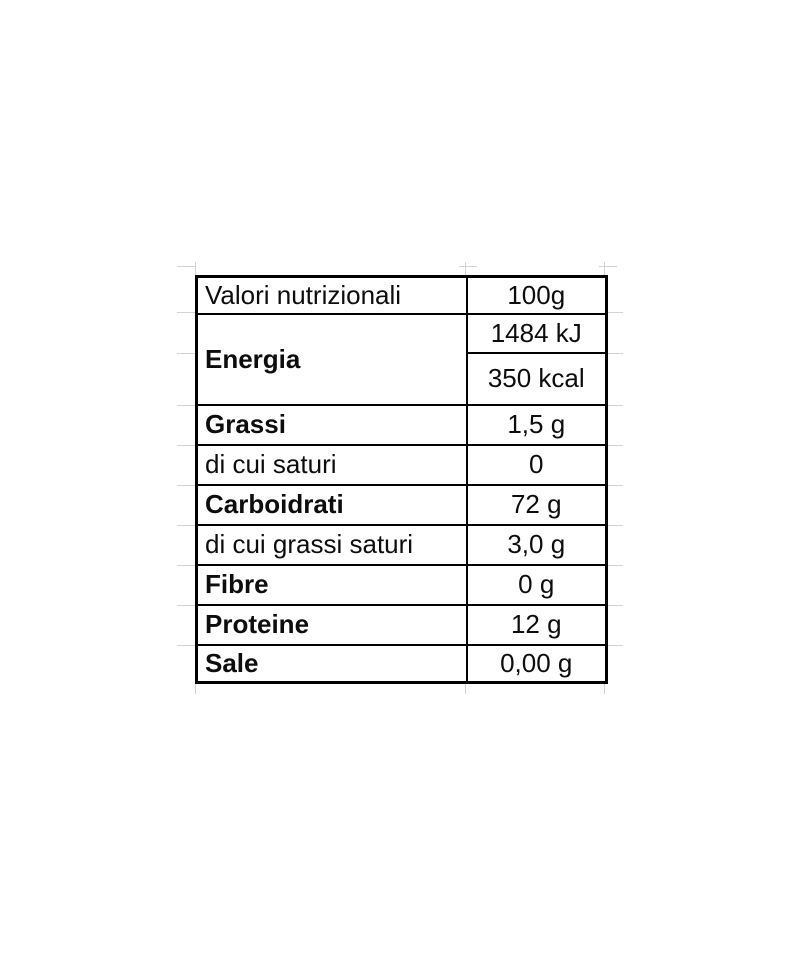 This screenshot has width=800, height=960. What do you see at coordinates (331, 464) in the screenshot?
I see `di-cui-saturi-label-cell: di cui saturi` at bounding box center [331, 464].